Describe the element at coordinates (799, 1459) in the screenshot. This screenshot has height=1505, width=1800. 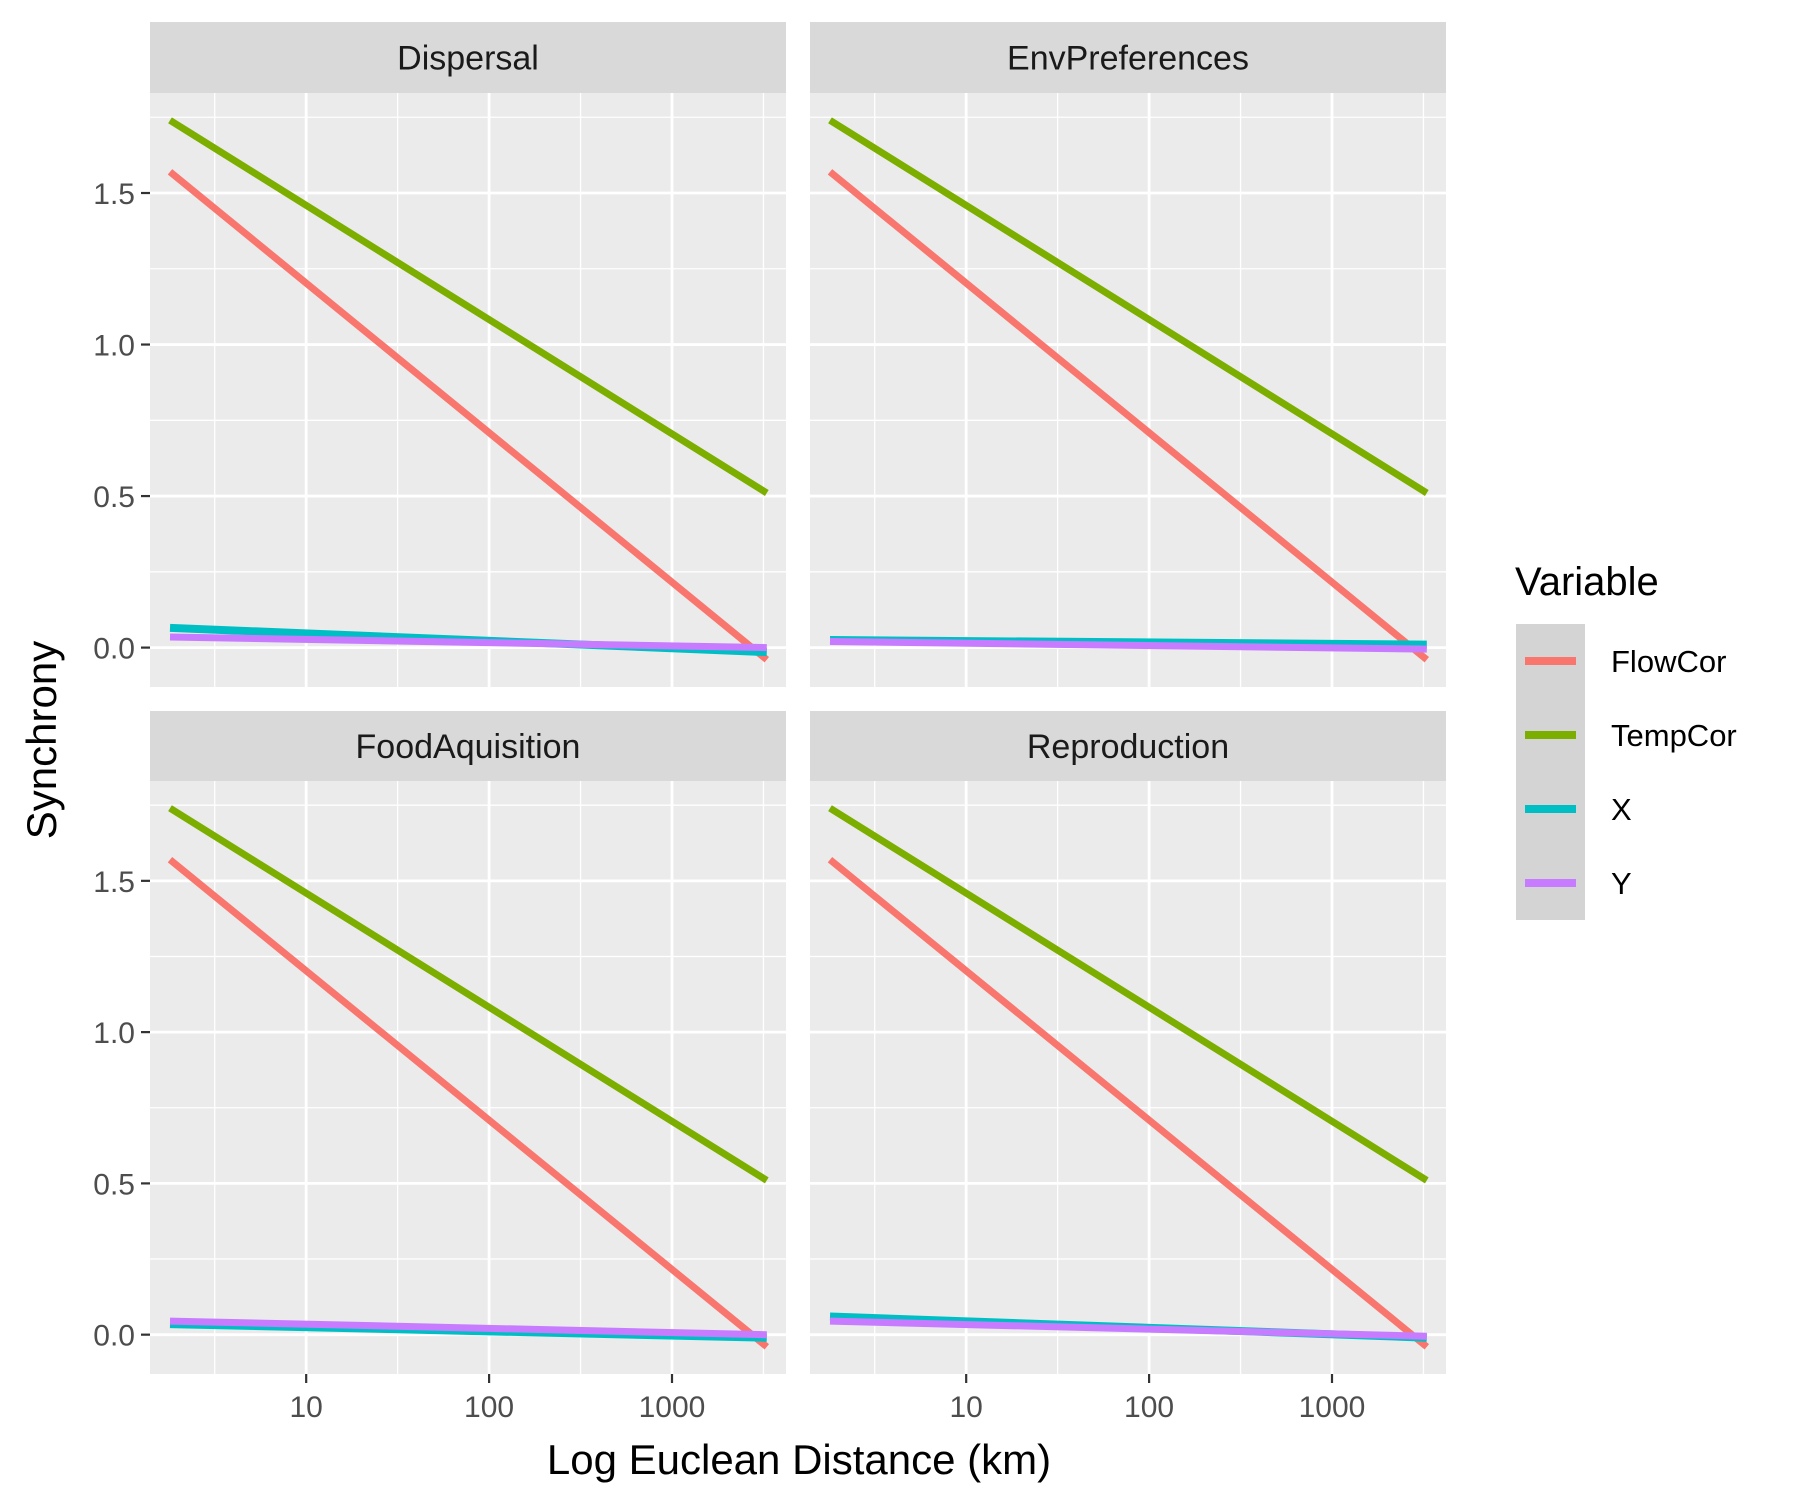
I see `x-axis-title: Log Euclean Distance (km)` at that location.